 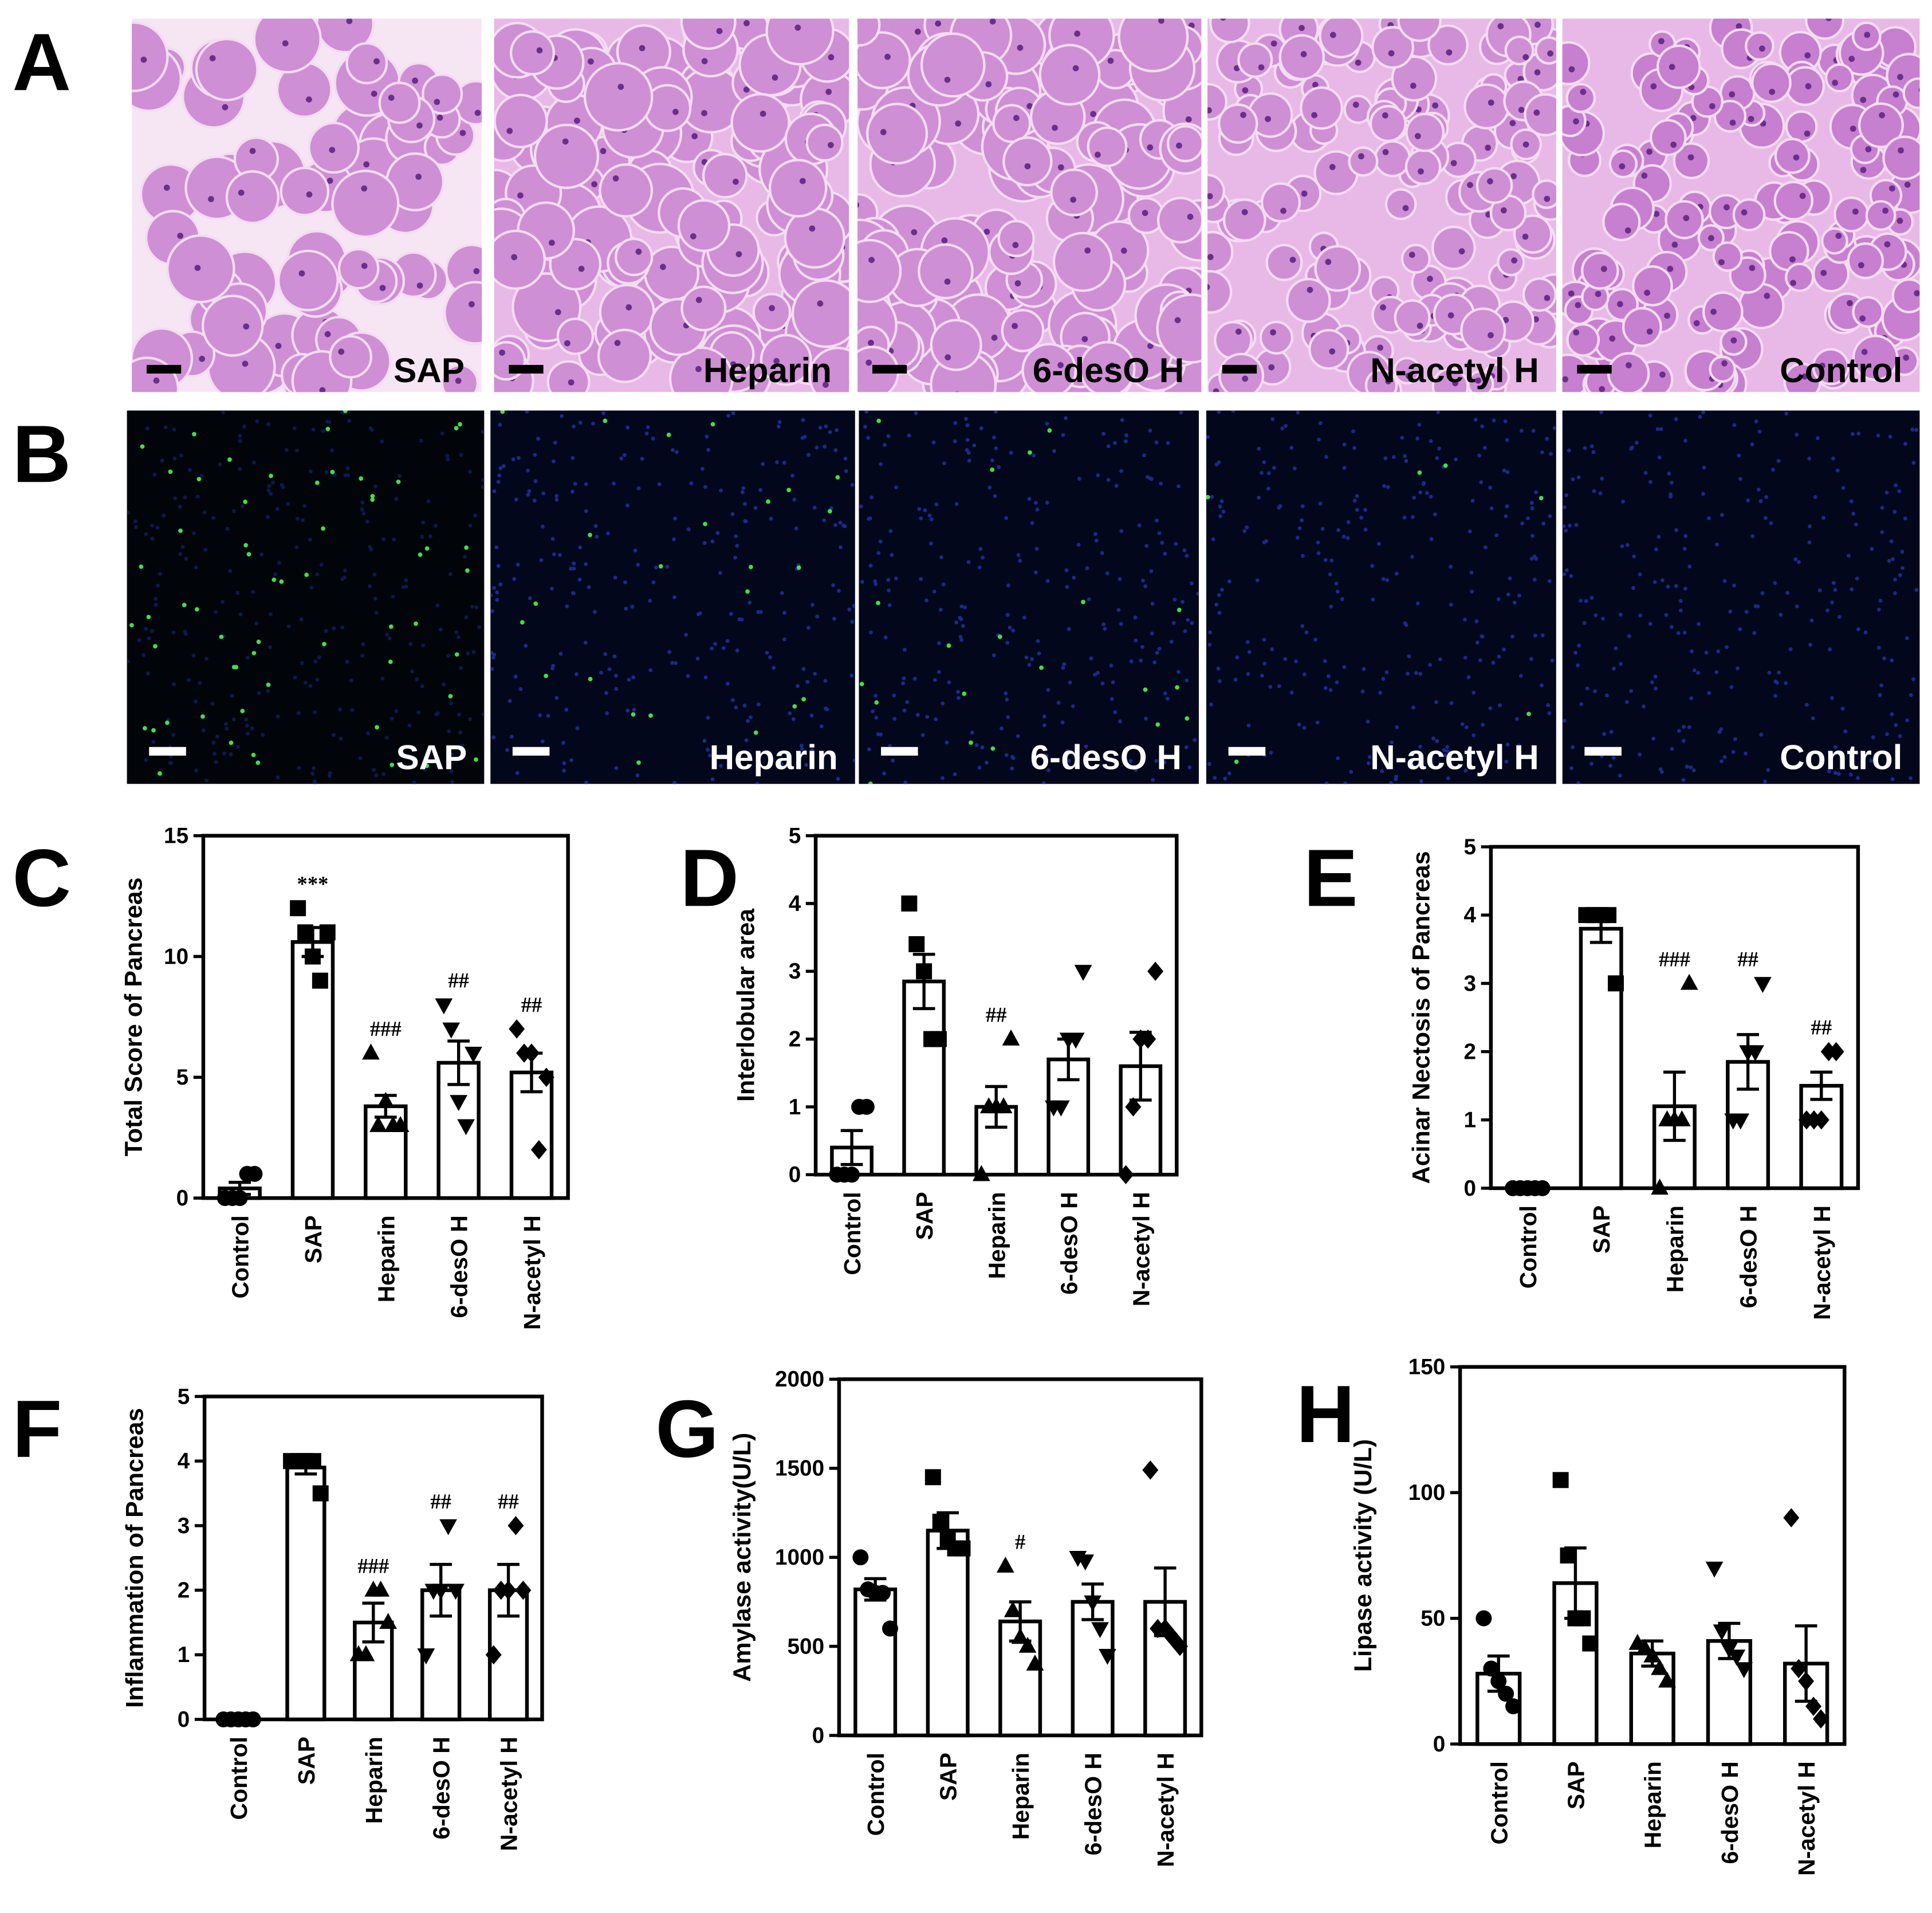 I want to click on scale-bar, so click(x=899, y=751).